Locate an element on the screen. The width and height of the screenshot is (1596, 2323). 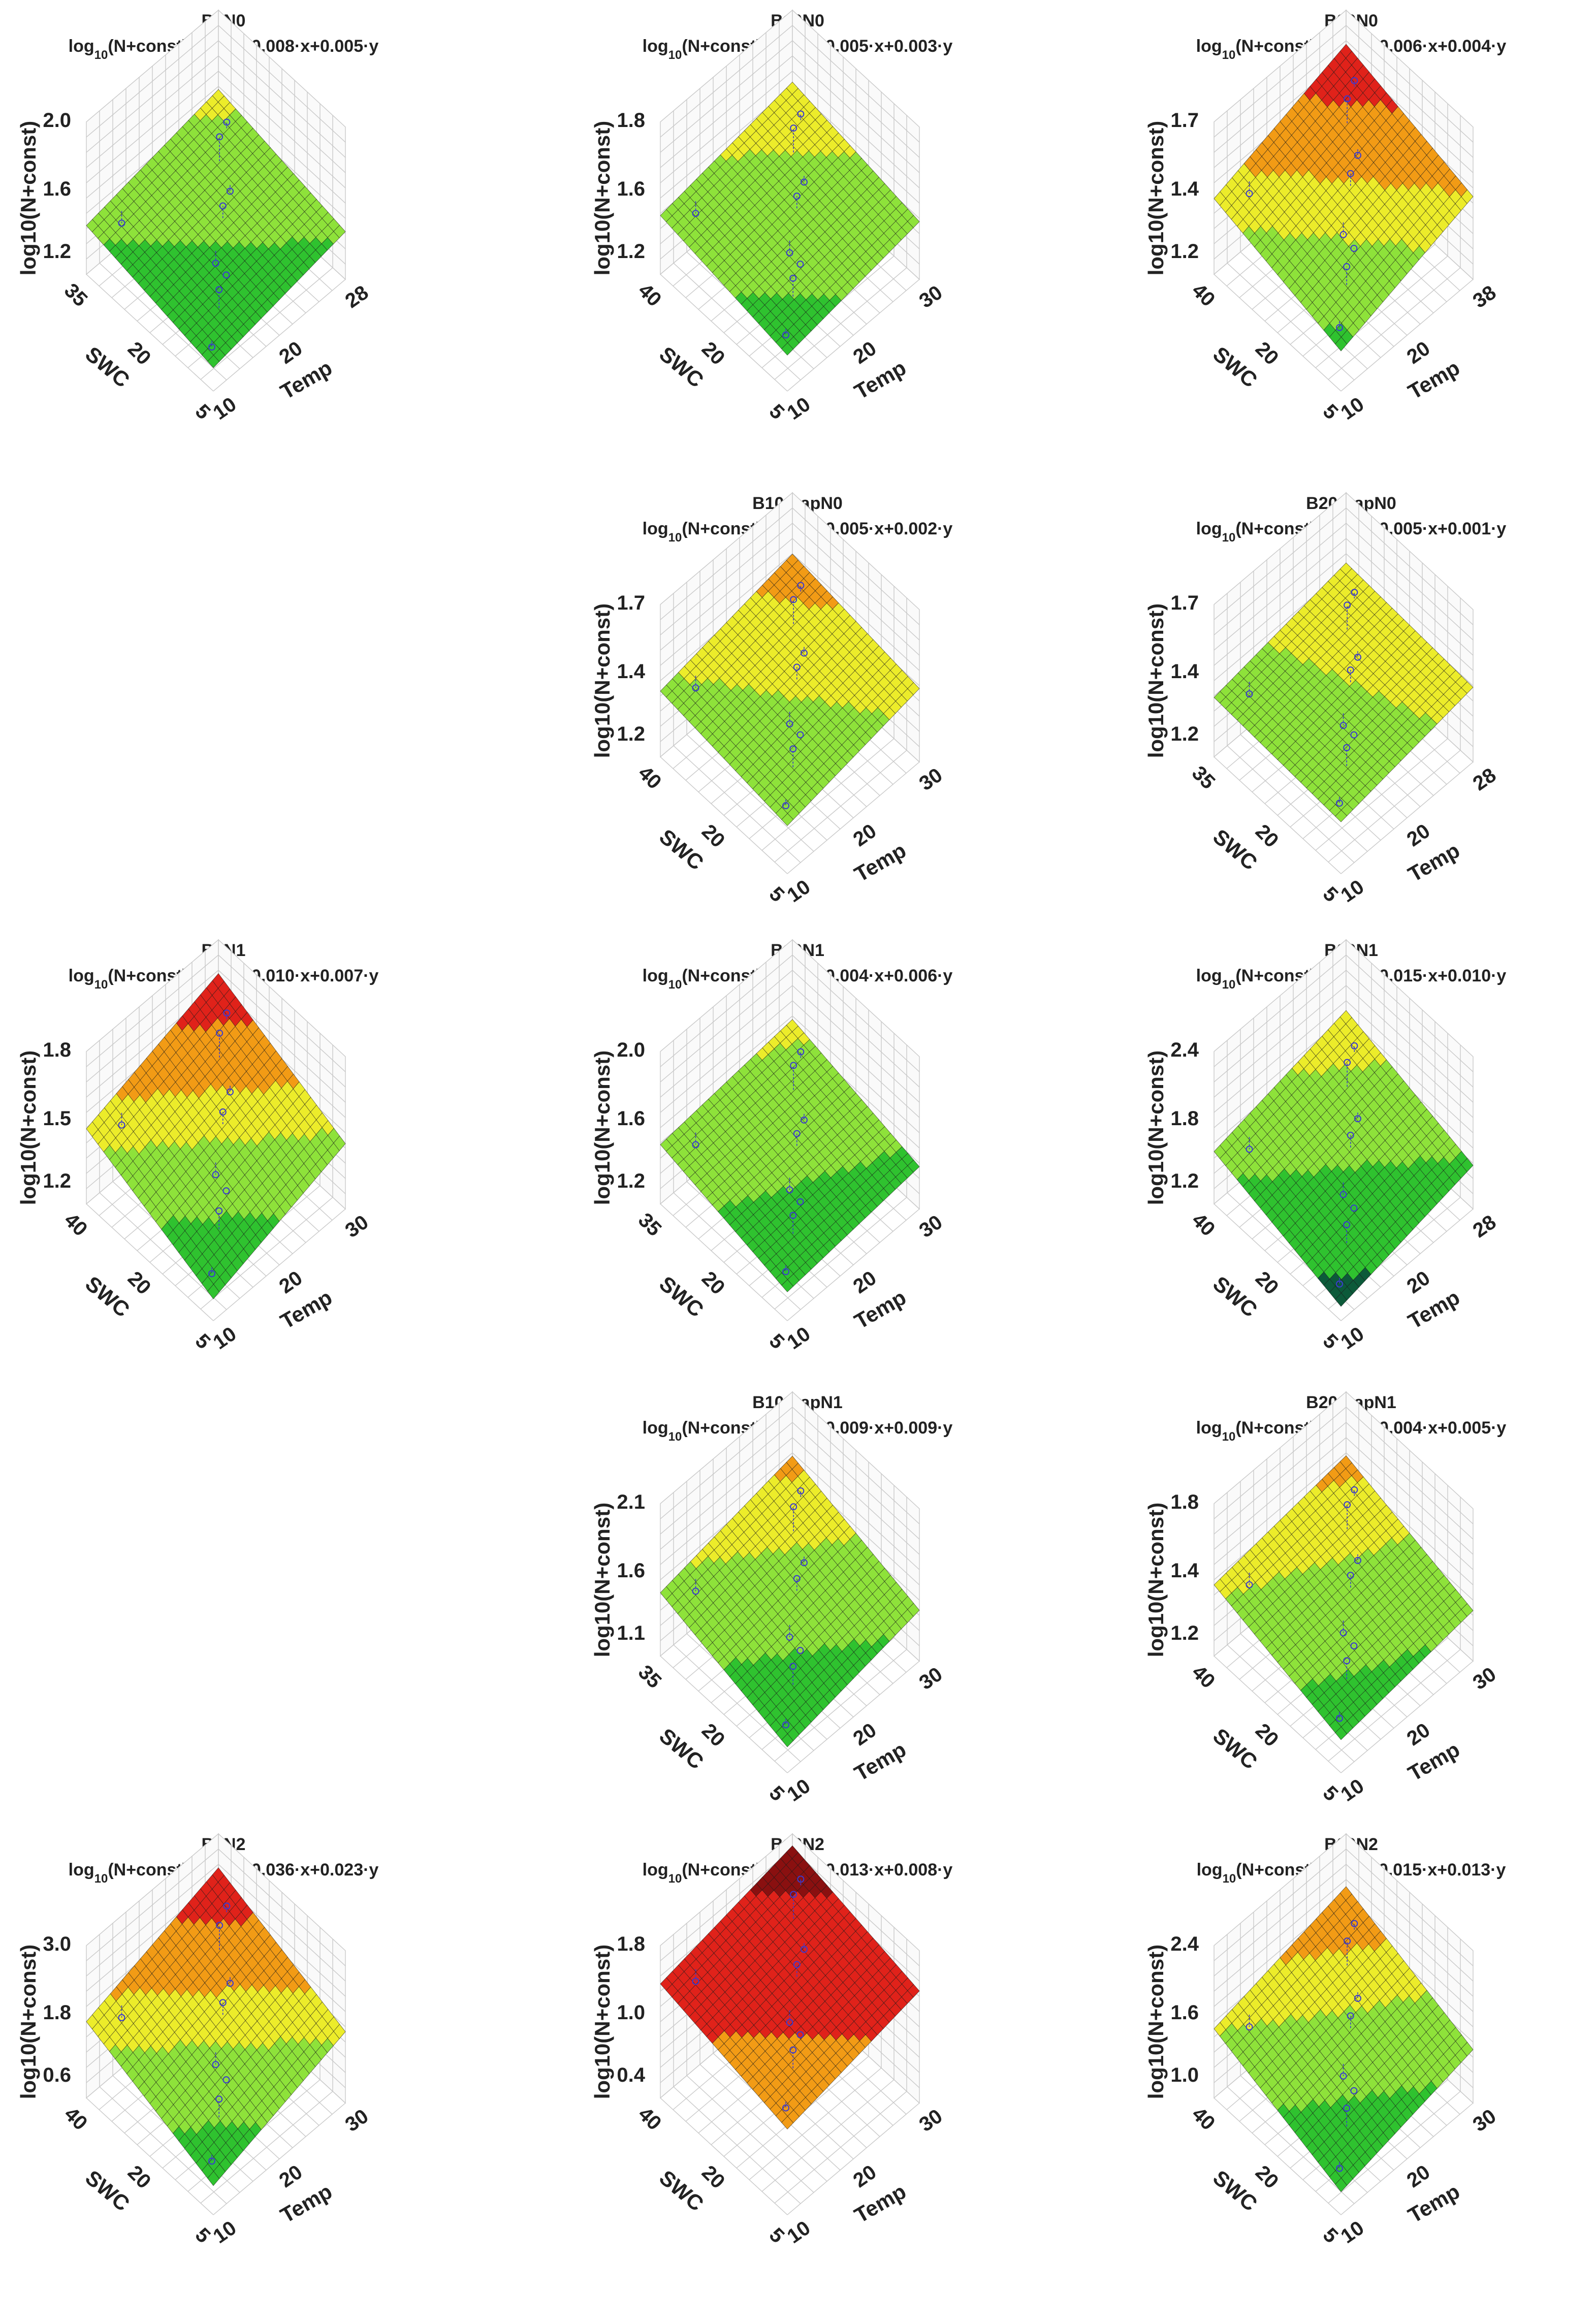
temp-tick-label: 38 is located at coordinates (1485, 297).